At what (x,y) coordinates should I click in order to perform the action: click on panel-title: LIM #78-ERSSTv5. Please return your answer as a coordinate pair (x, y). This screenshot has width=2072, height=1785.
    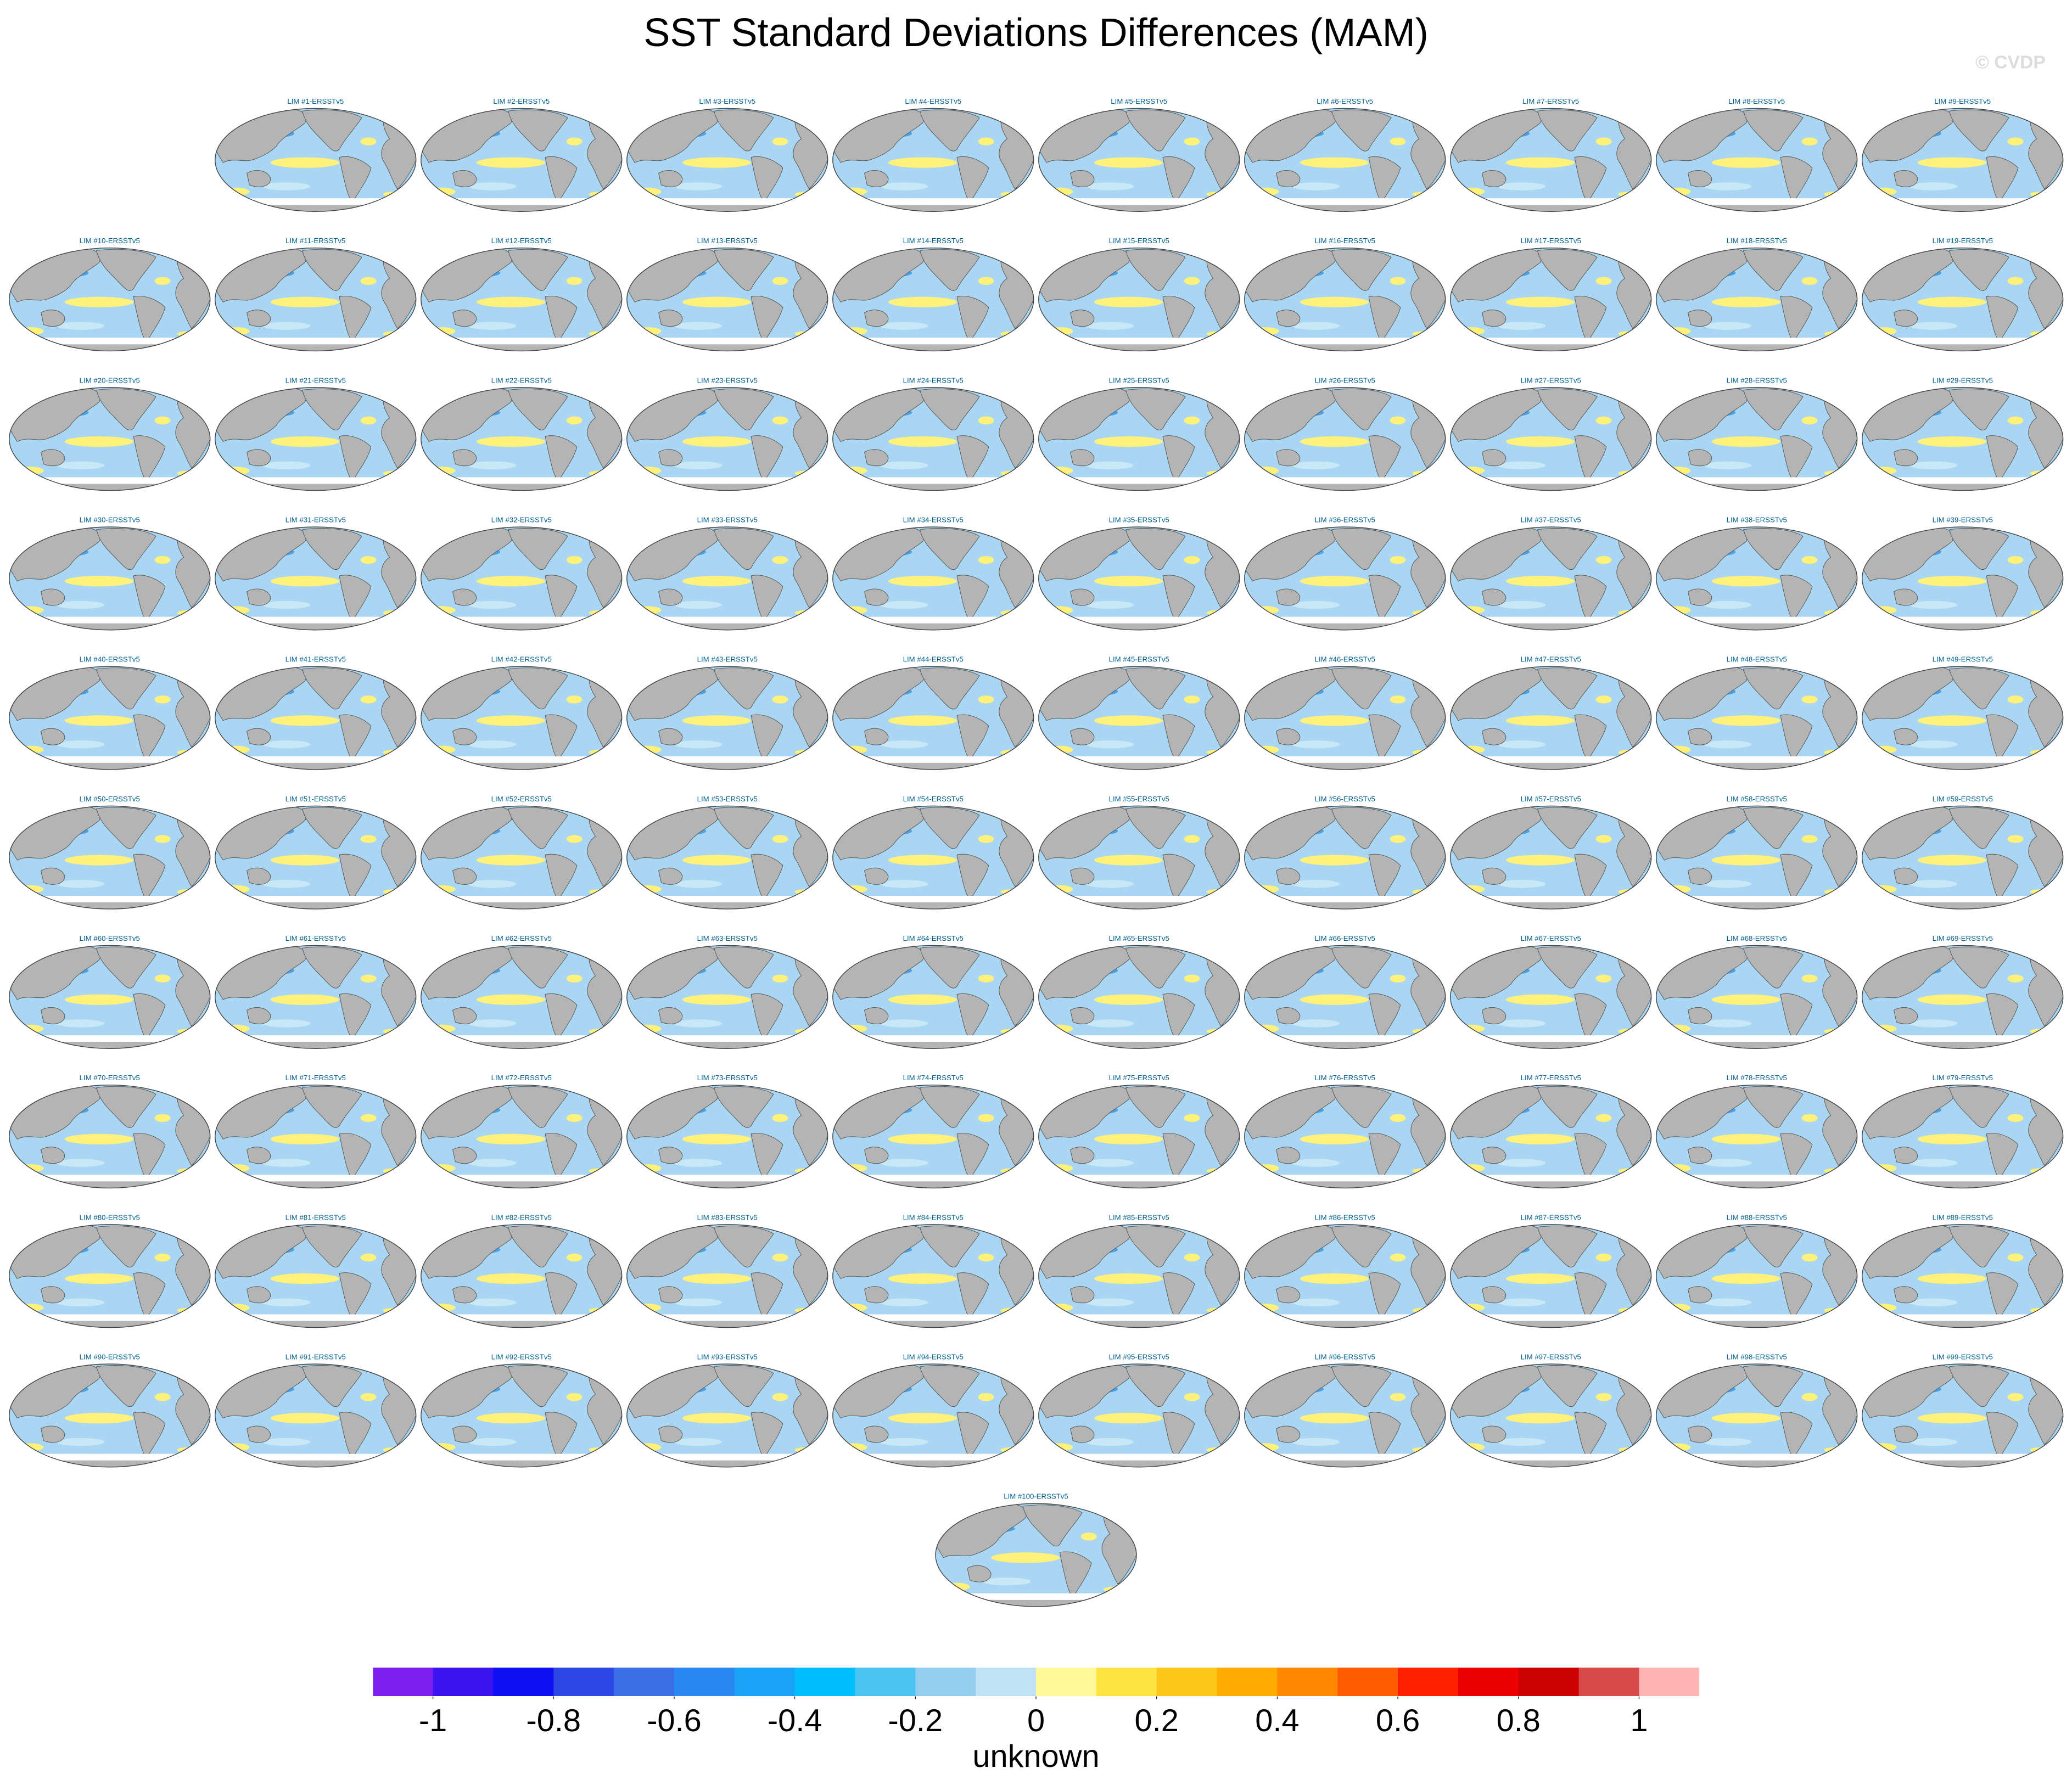
    Looking at the image, I should click on (1757, 1078).